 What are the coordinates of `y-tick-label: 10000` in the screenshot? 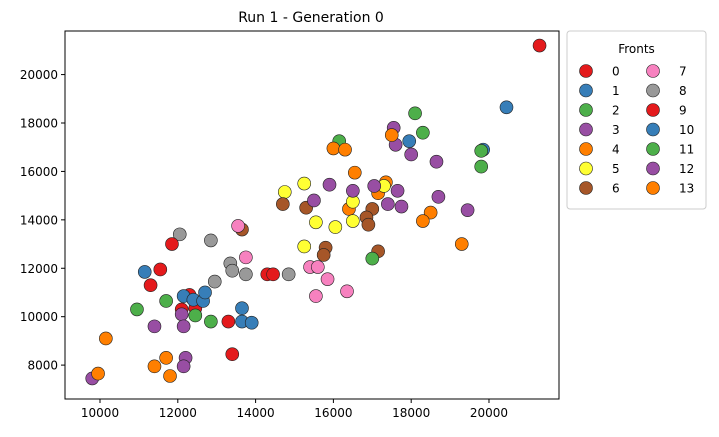 It's located at (39, 317).